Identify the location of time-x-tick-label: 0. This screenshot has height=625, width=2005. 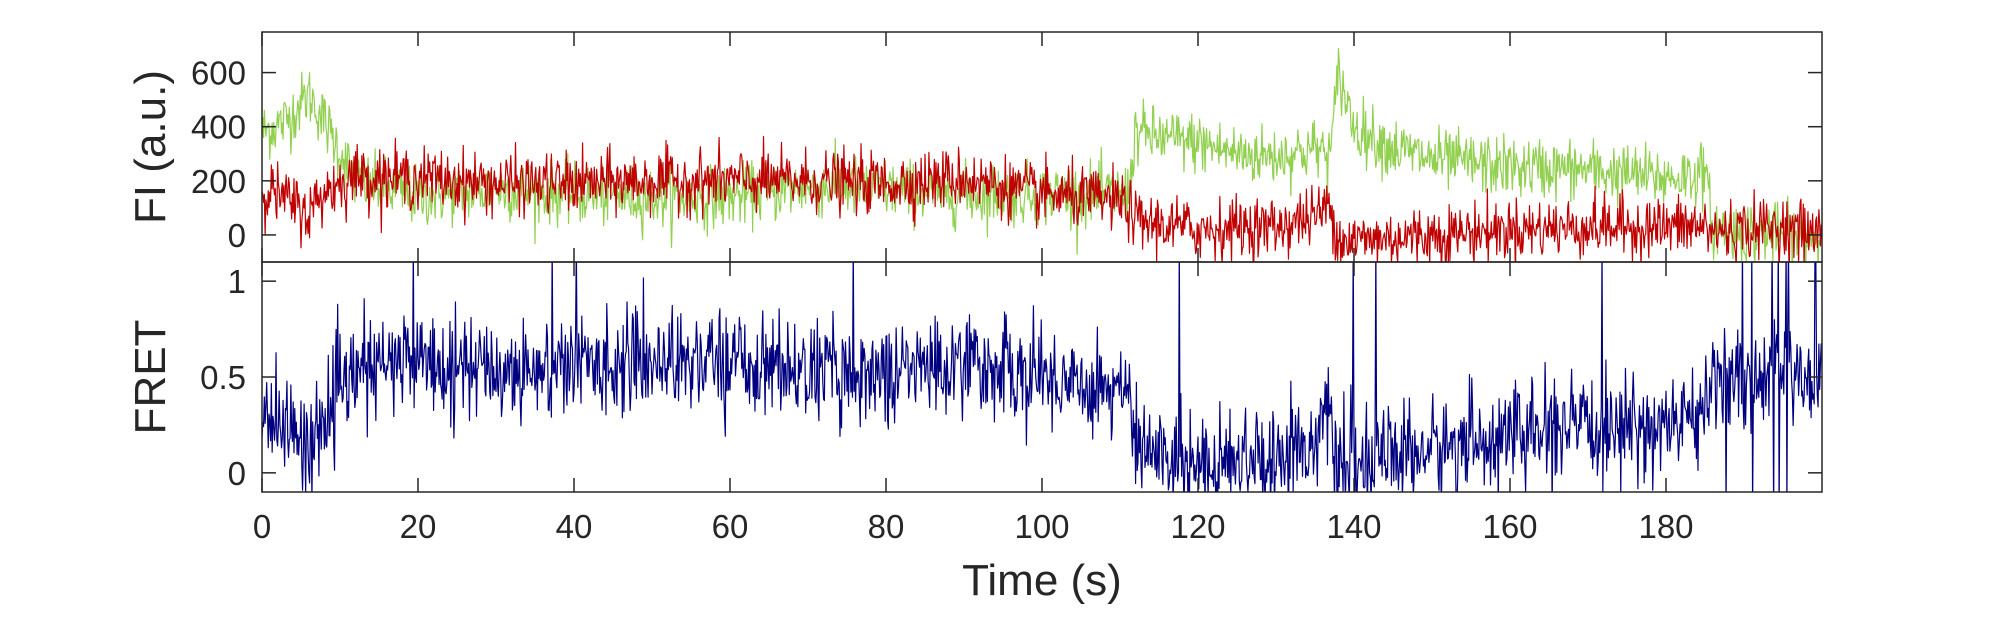
(262, 526).